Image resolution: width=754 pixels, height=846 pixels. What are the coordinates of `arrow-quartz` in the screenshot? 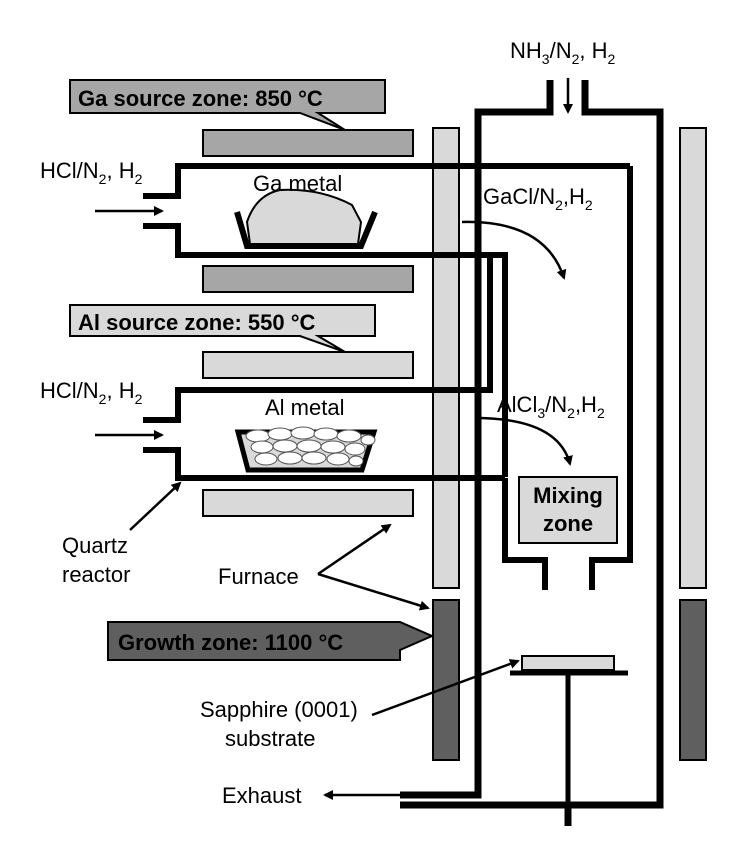 It's located at (155, 506).